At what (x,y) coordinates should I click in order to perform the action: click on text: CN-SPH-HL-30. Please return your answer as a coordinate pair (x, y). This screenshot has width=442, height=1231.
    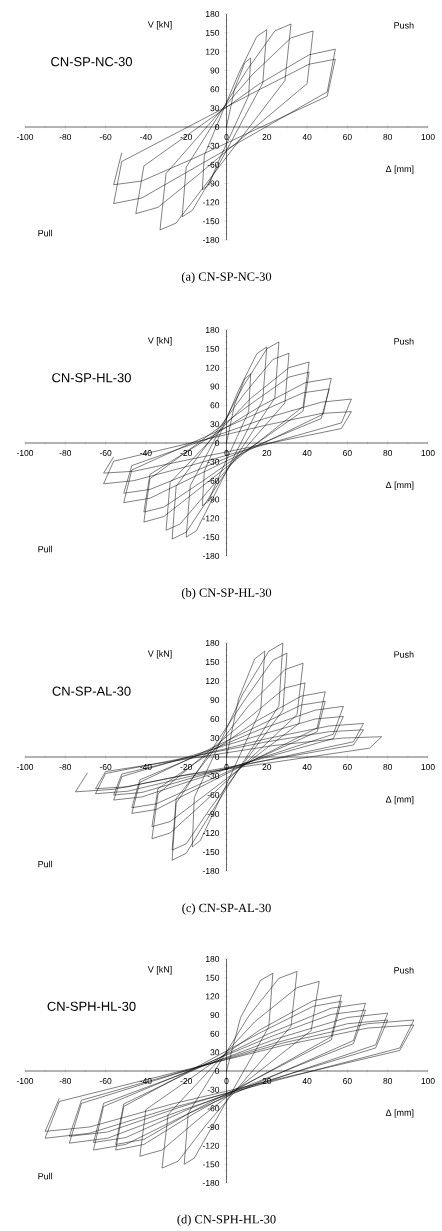
    Looking at the image, I should click on (91, 1006).